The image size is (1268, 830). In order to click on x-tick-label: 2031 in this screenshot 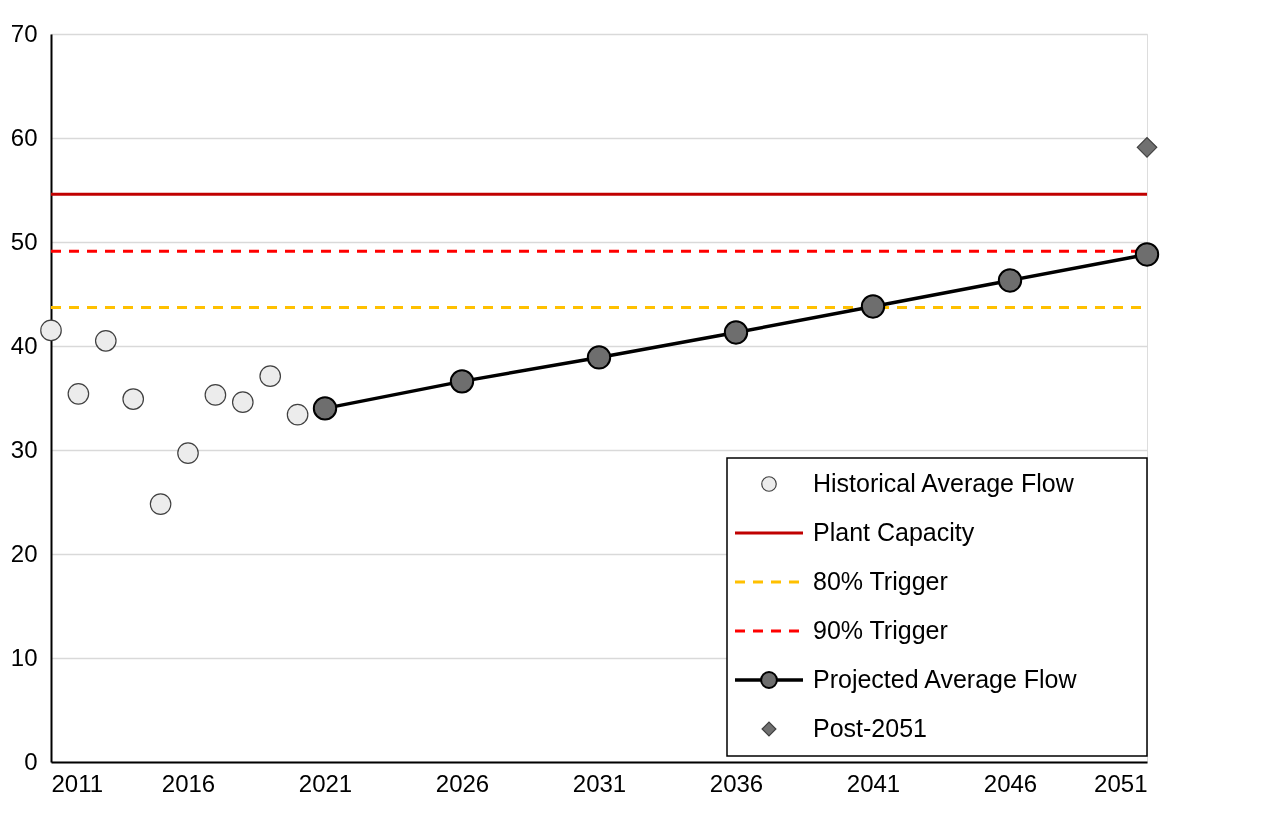, I will do `click(599, 783)`.